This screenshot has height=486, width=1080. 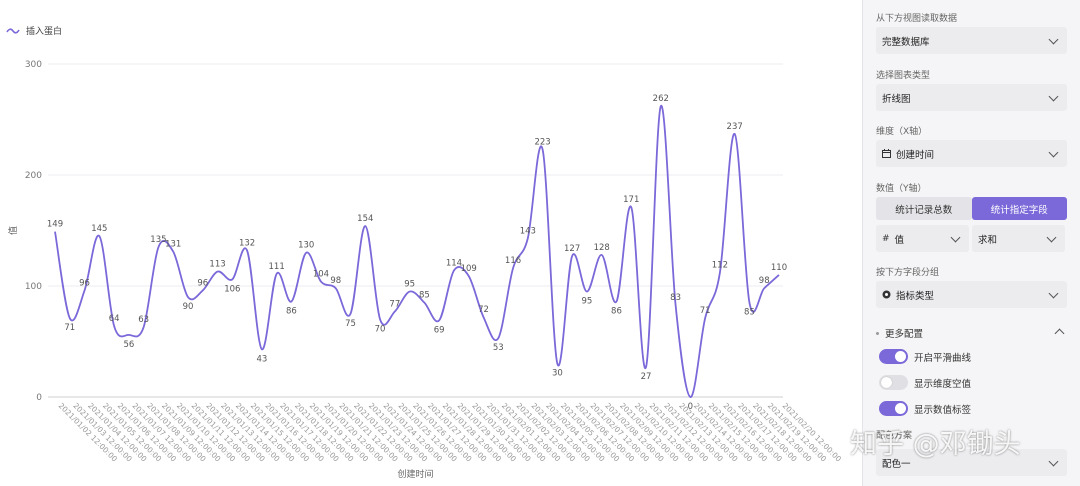 I want to click on show-empty-label: 显示维度空值, so click(x=943, y=384).